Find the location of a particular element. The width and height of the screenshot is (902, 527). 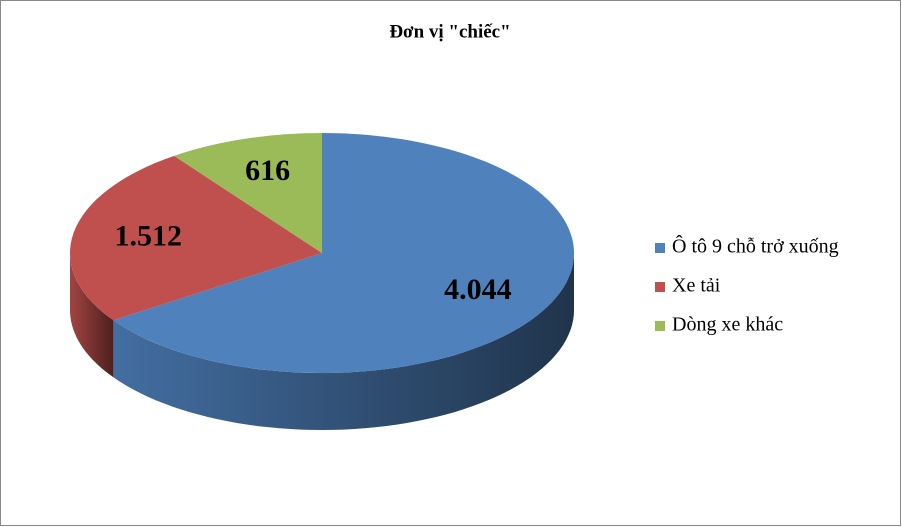

data-label: 1.512 is located at coordinates (149, 235).